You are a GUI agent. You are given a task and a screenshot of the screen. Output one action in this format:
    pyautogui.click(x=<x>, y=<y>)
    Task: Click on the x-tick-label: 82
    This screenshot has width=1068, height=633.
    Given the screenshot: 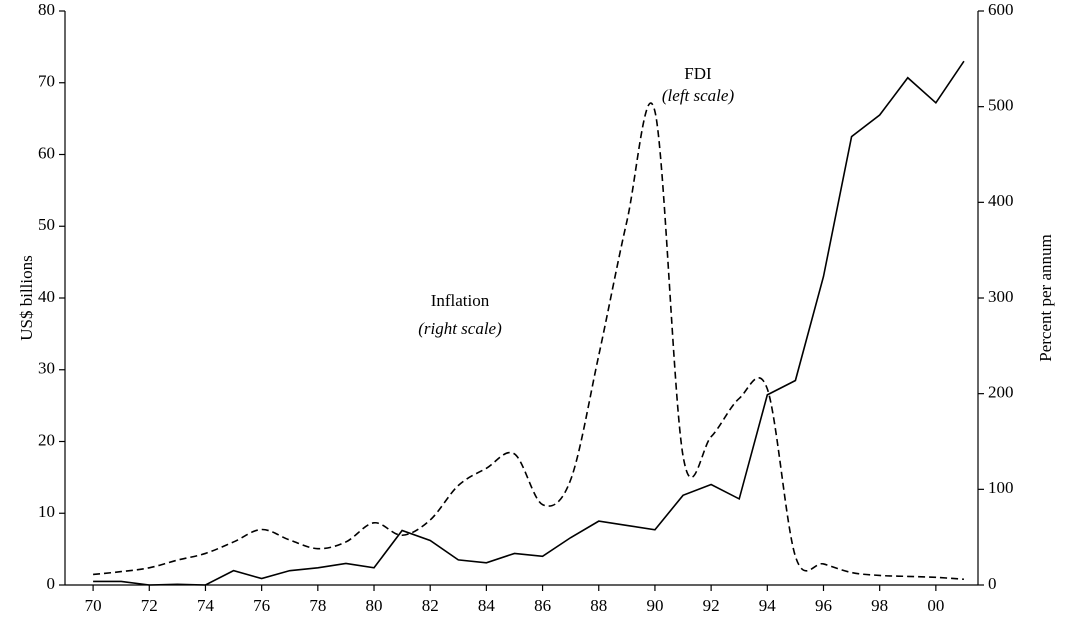 What is the action you would take?
    pyautogui.click(x=430, y=605)
    